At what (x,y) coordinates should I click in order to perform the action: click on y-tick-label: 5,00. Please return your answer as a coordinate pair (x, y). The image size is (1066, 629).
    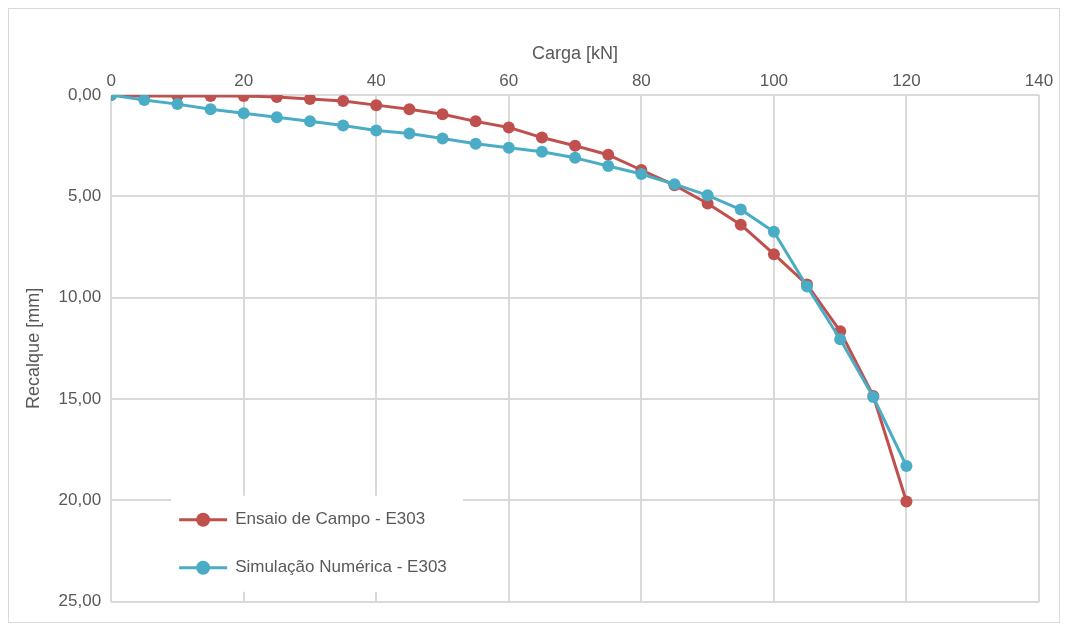
    Looking at the image, I should click on (85, 196).